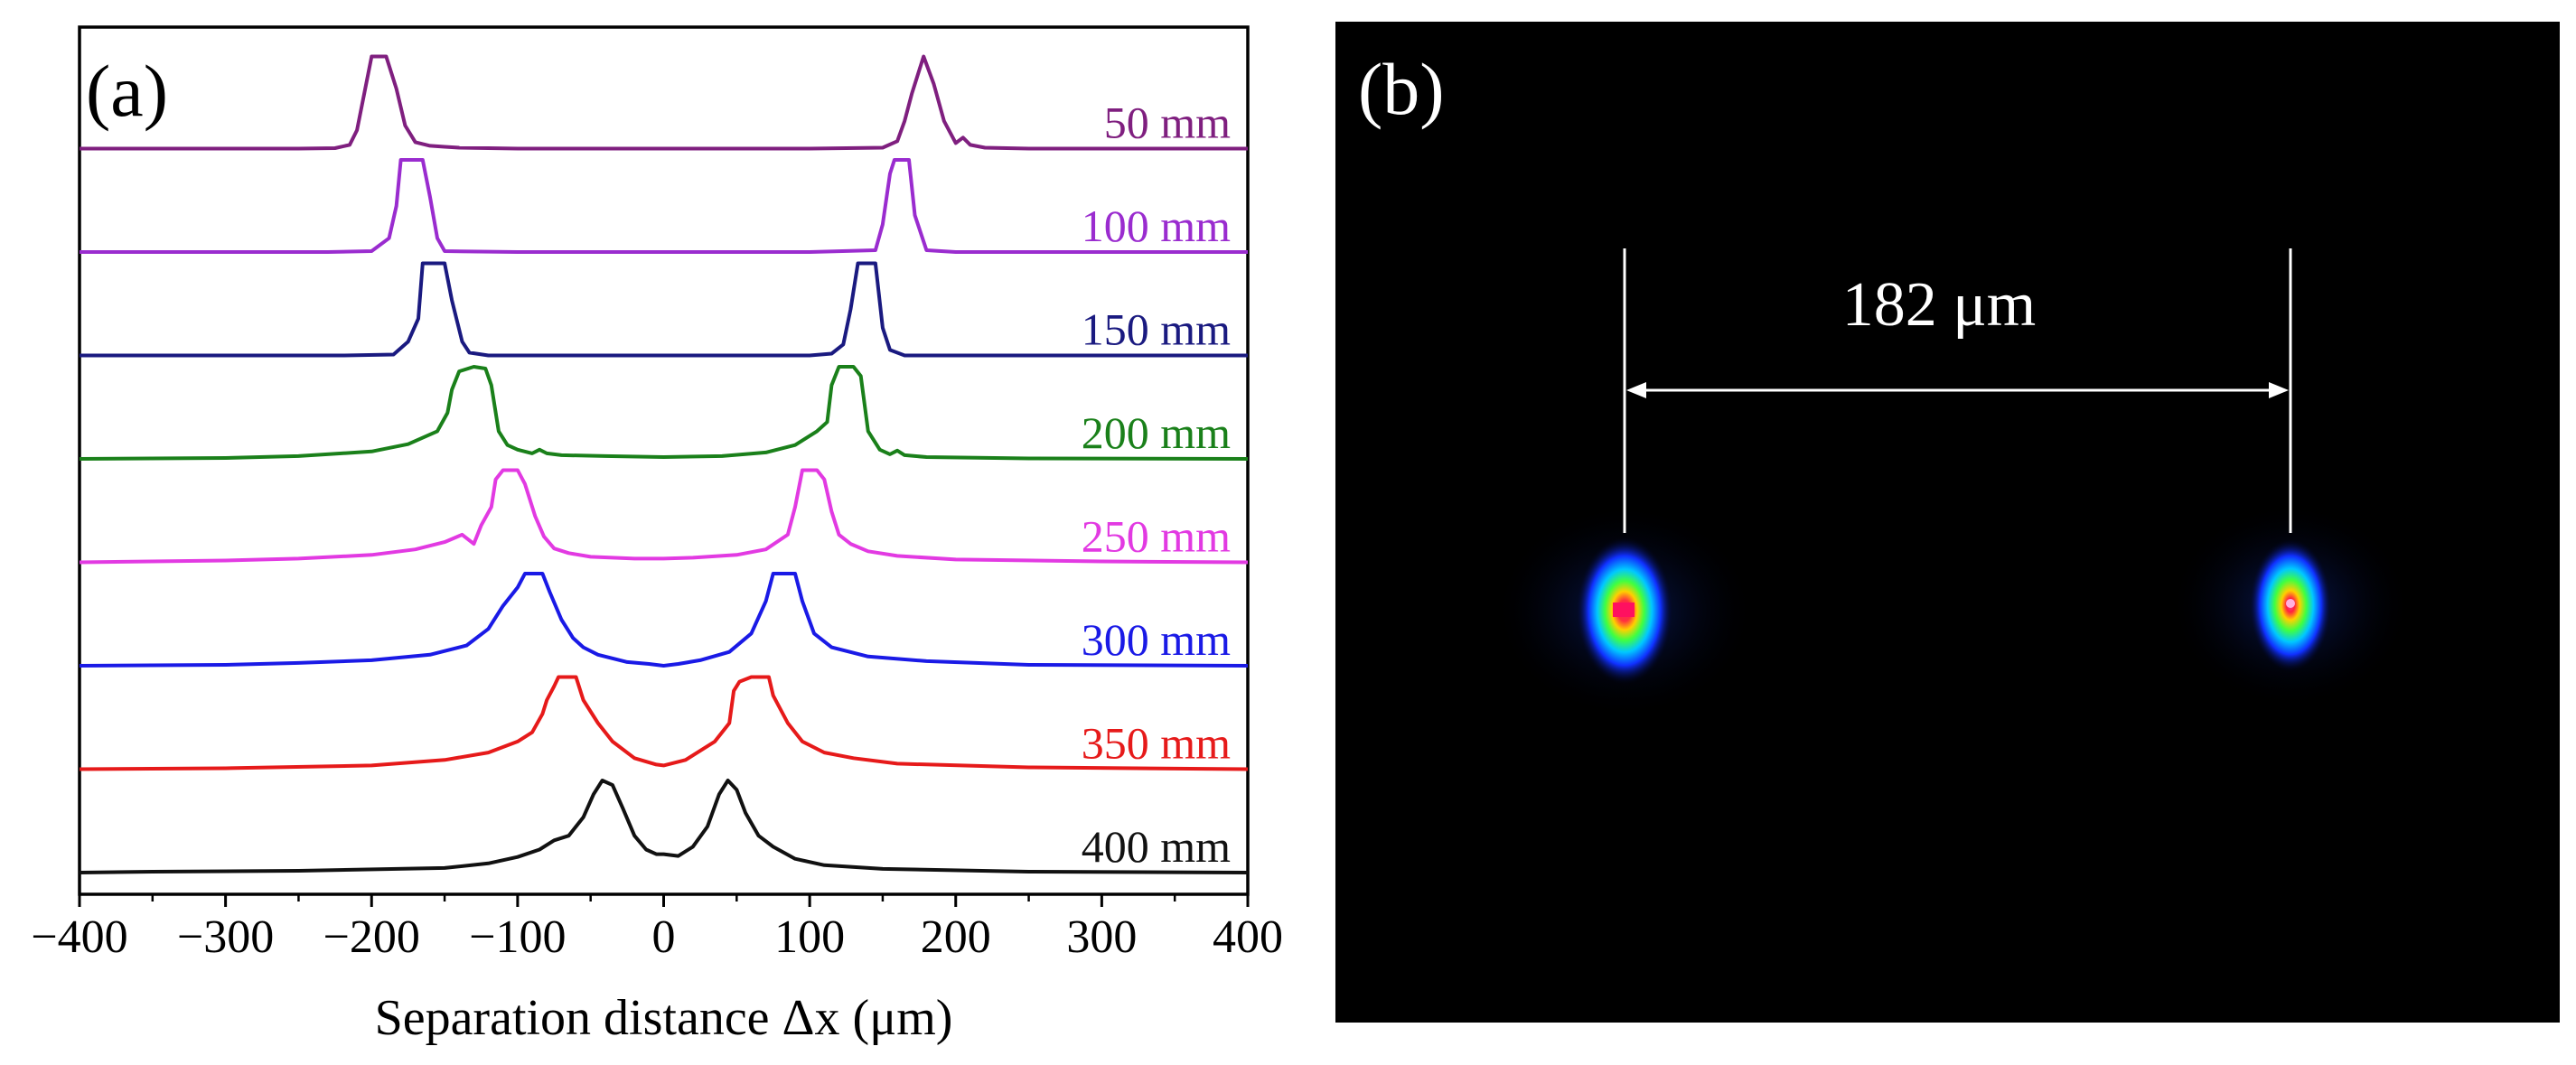 This screenshot has height=1065, width=2576. Describe the element at coordinates (127, 91) in the screenshot. I see `panel-a-label: (a)` at that location.